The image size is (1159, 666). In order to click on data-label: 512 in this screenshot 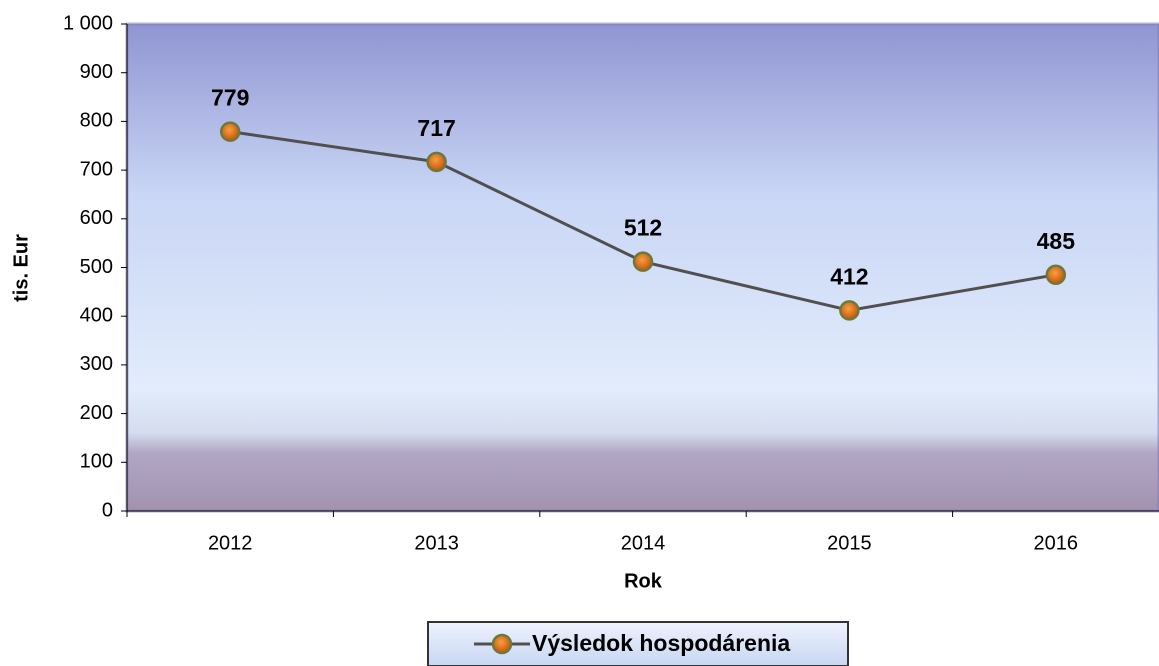, I will do `click(643, 228)`.